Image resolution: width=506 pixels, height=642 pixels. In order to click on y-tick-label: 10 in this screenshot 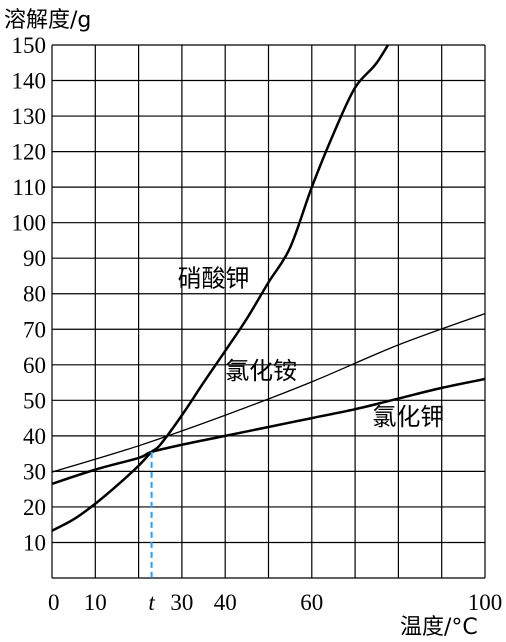, I will do `click(34, 542)`.